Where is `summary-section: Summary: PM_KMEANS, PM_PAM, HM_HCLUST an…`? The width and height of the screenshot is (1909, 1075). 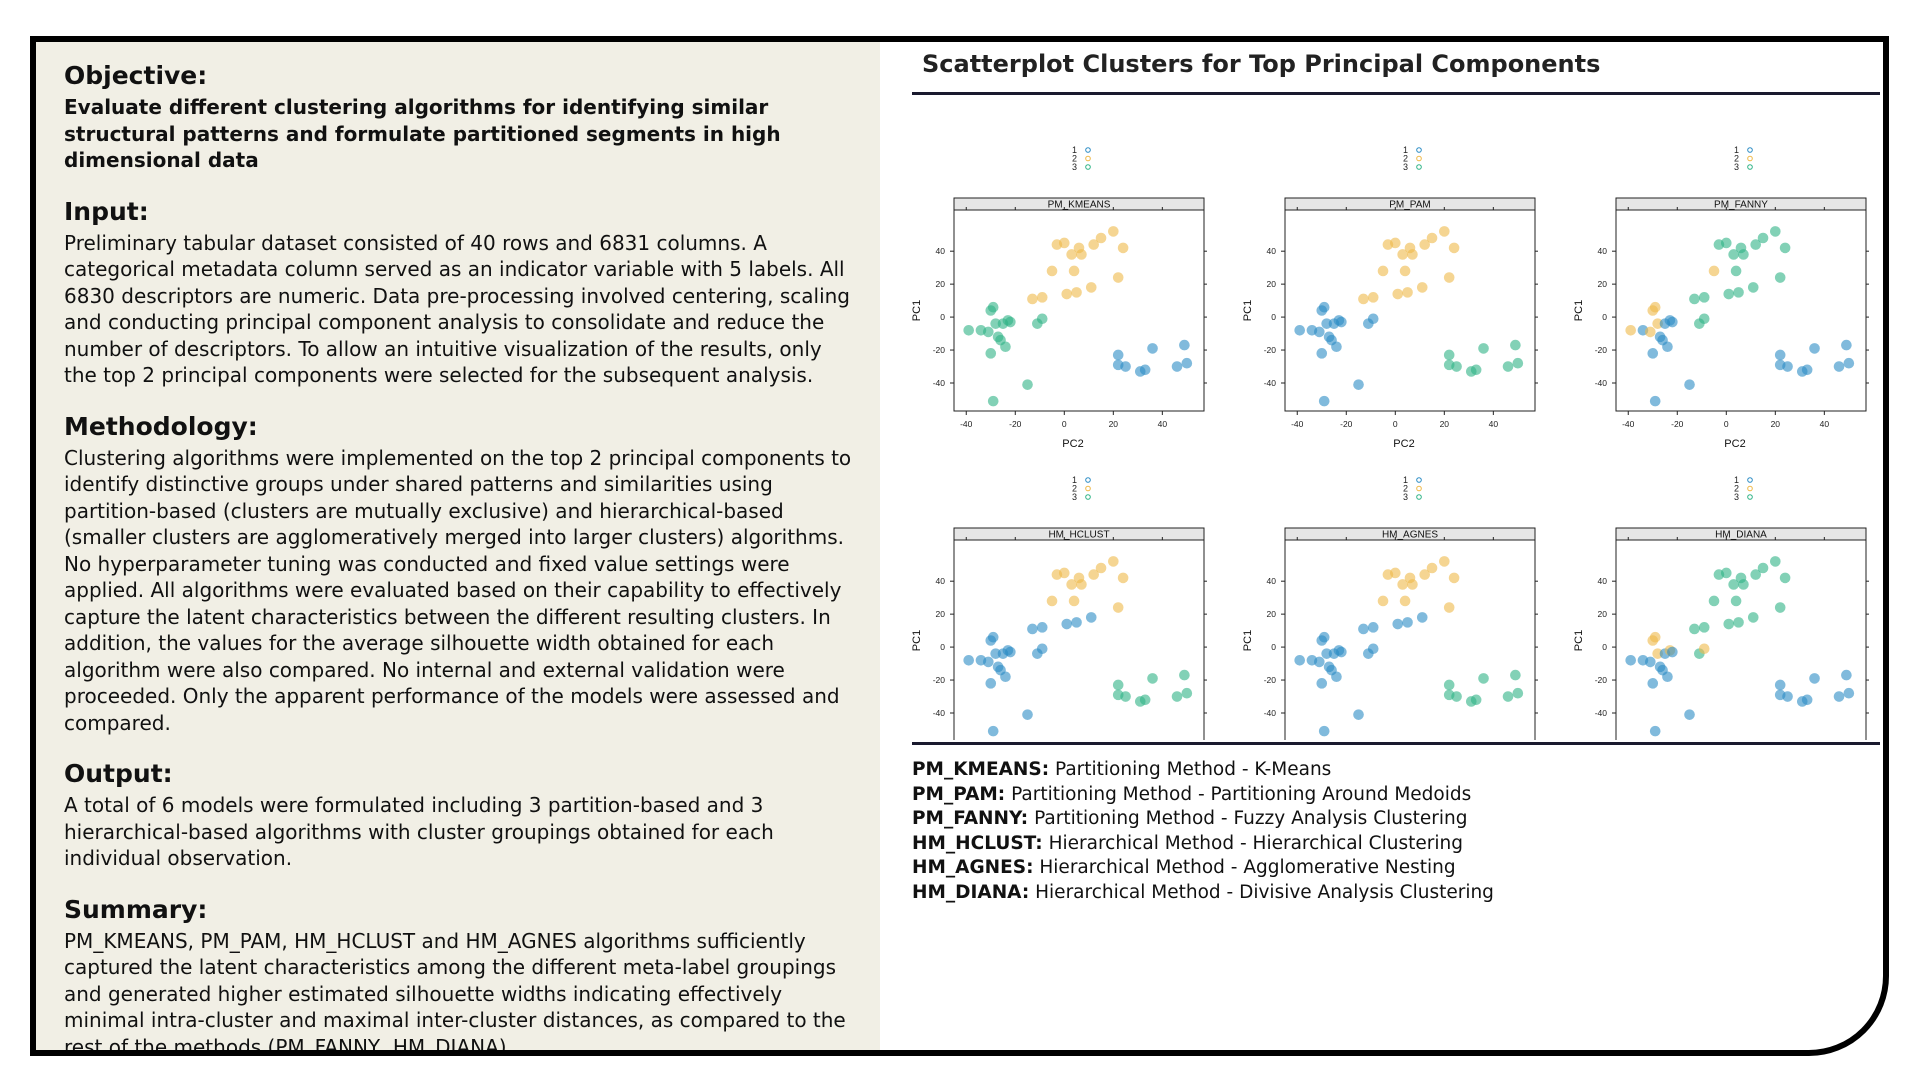 summary-section: Summary: PM_KMEANS, PM_PAM, HM_HCLUST an… is located at coordinates (460, 975).